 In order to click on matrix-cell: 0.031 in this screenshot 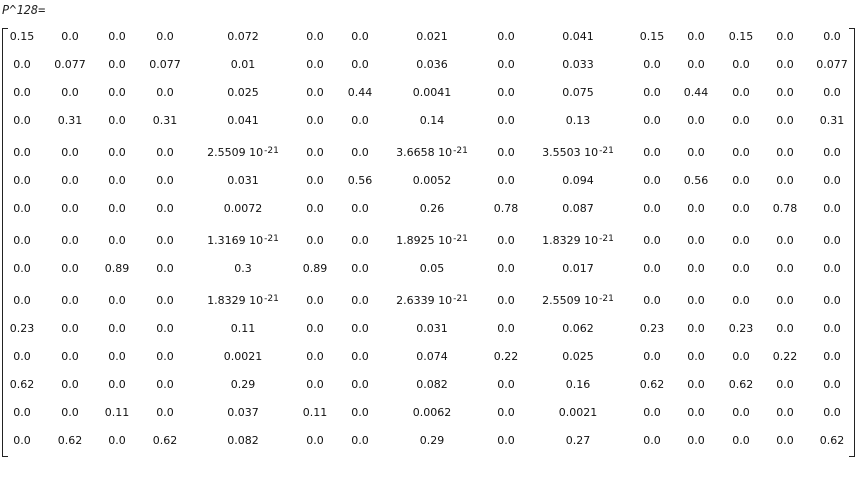, I will do `click(432, 328)`.